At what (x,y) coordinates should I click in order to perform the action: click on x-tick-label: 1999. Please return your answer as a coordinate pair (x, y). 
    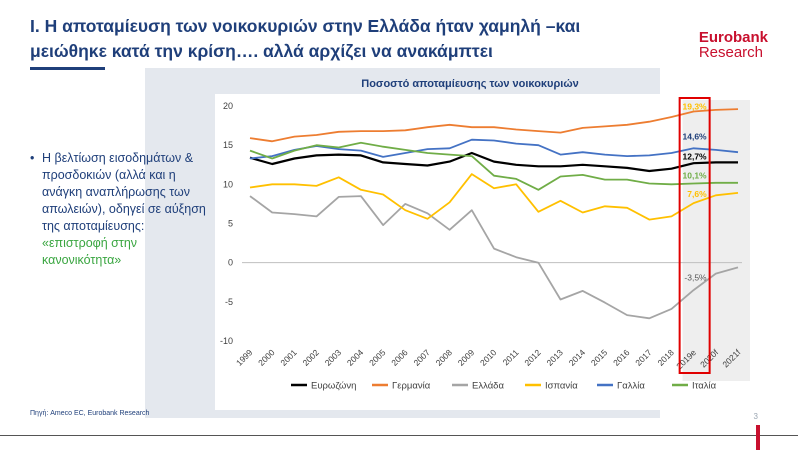
    Looking at the image, I should click on (244, 357).